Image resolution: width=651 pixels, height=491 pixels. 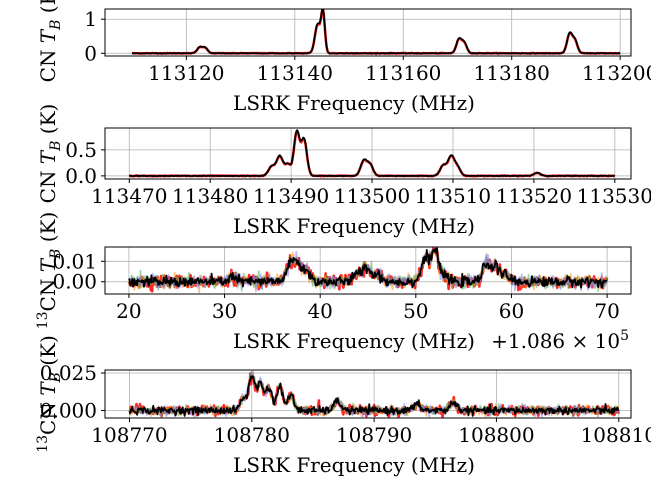 I want to click on x-tick-label: 108810, so click(x=616, y=435).